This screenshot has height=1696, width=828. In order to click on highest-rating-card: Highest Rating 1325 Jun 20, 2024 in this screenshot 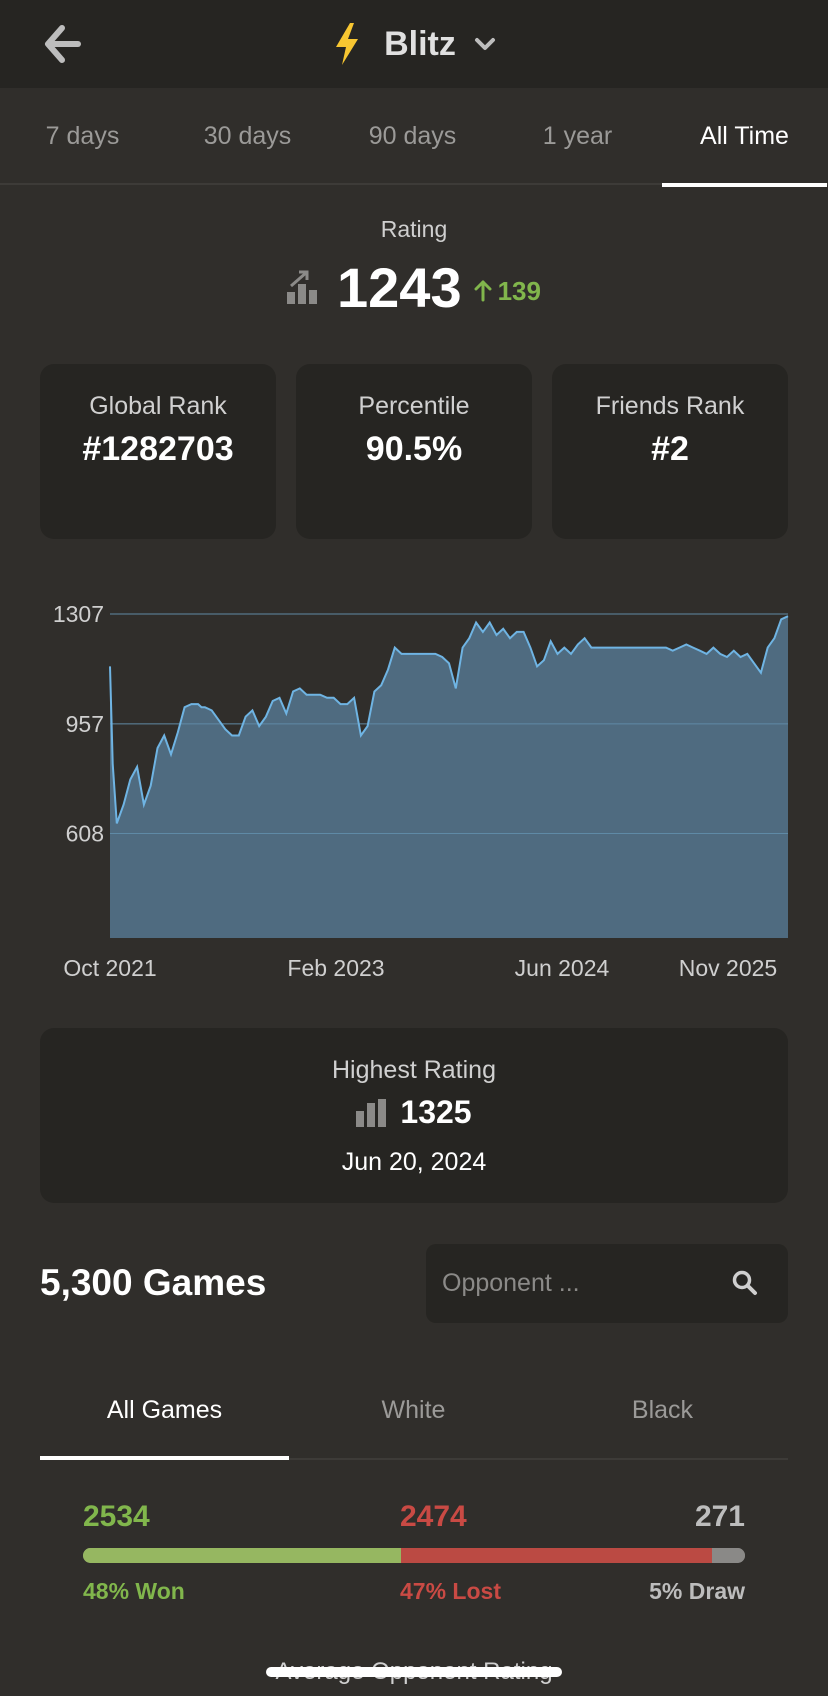, I will do `click(414, 1115)`.